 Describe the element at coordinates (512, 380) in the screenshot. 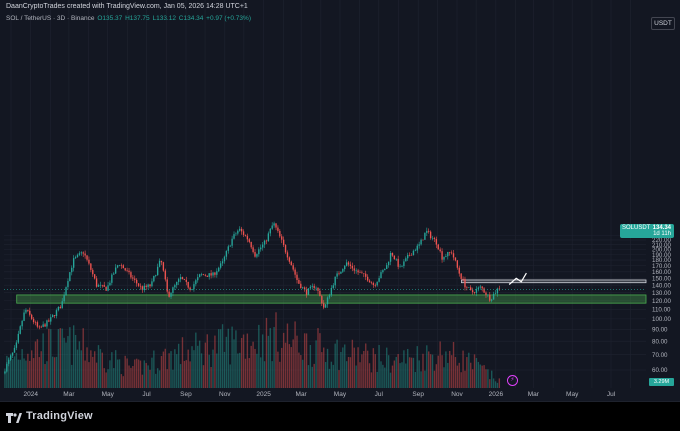

I see `bolt-icon: ⚡` at that location.